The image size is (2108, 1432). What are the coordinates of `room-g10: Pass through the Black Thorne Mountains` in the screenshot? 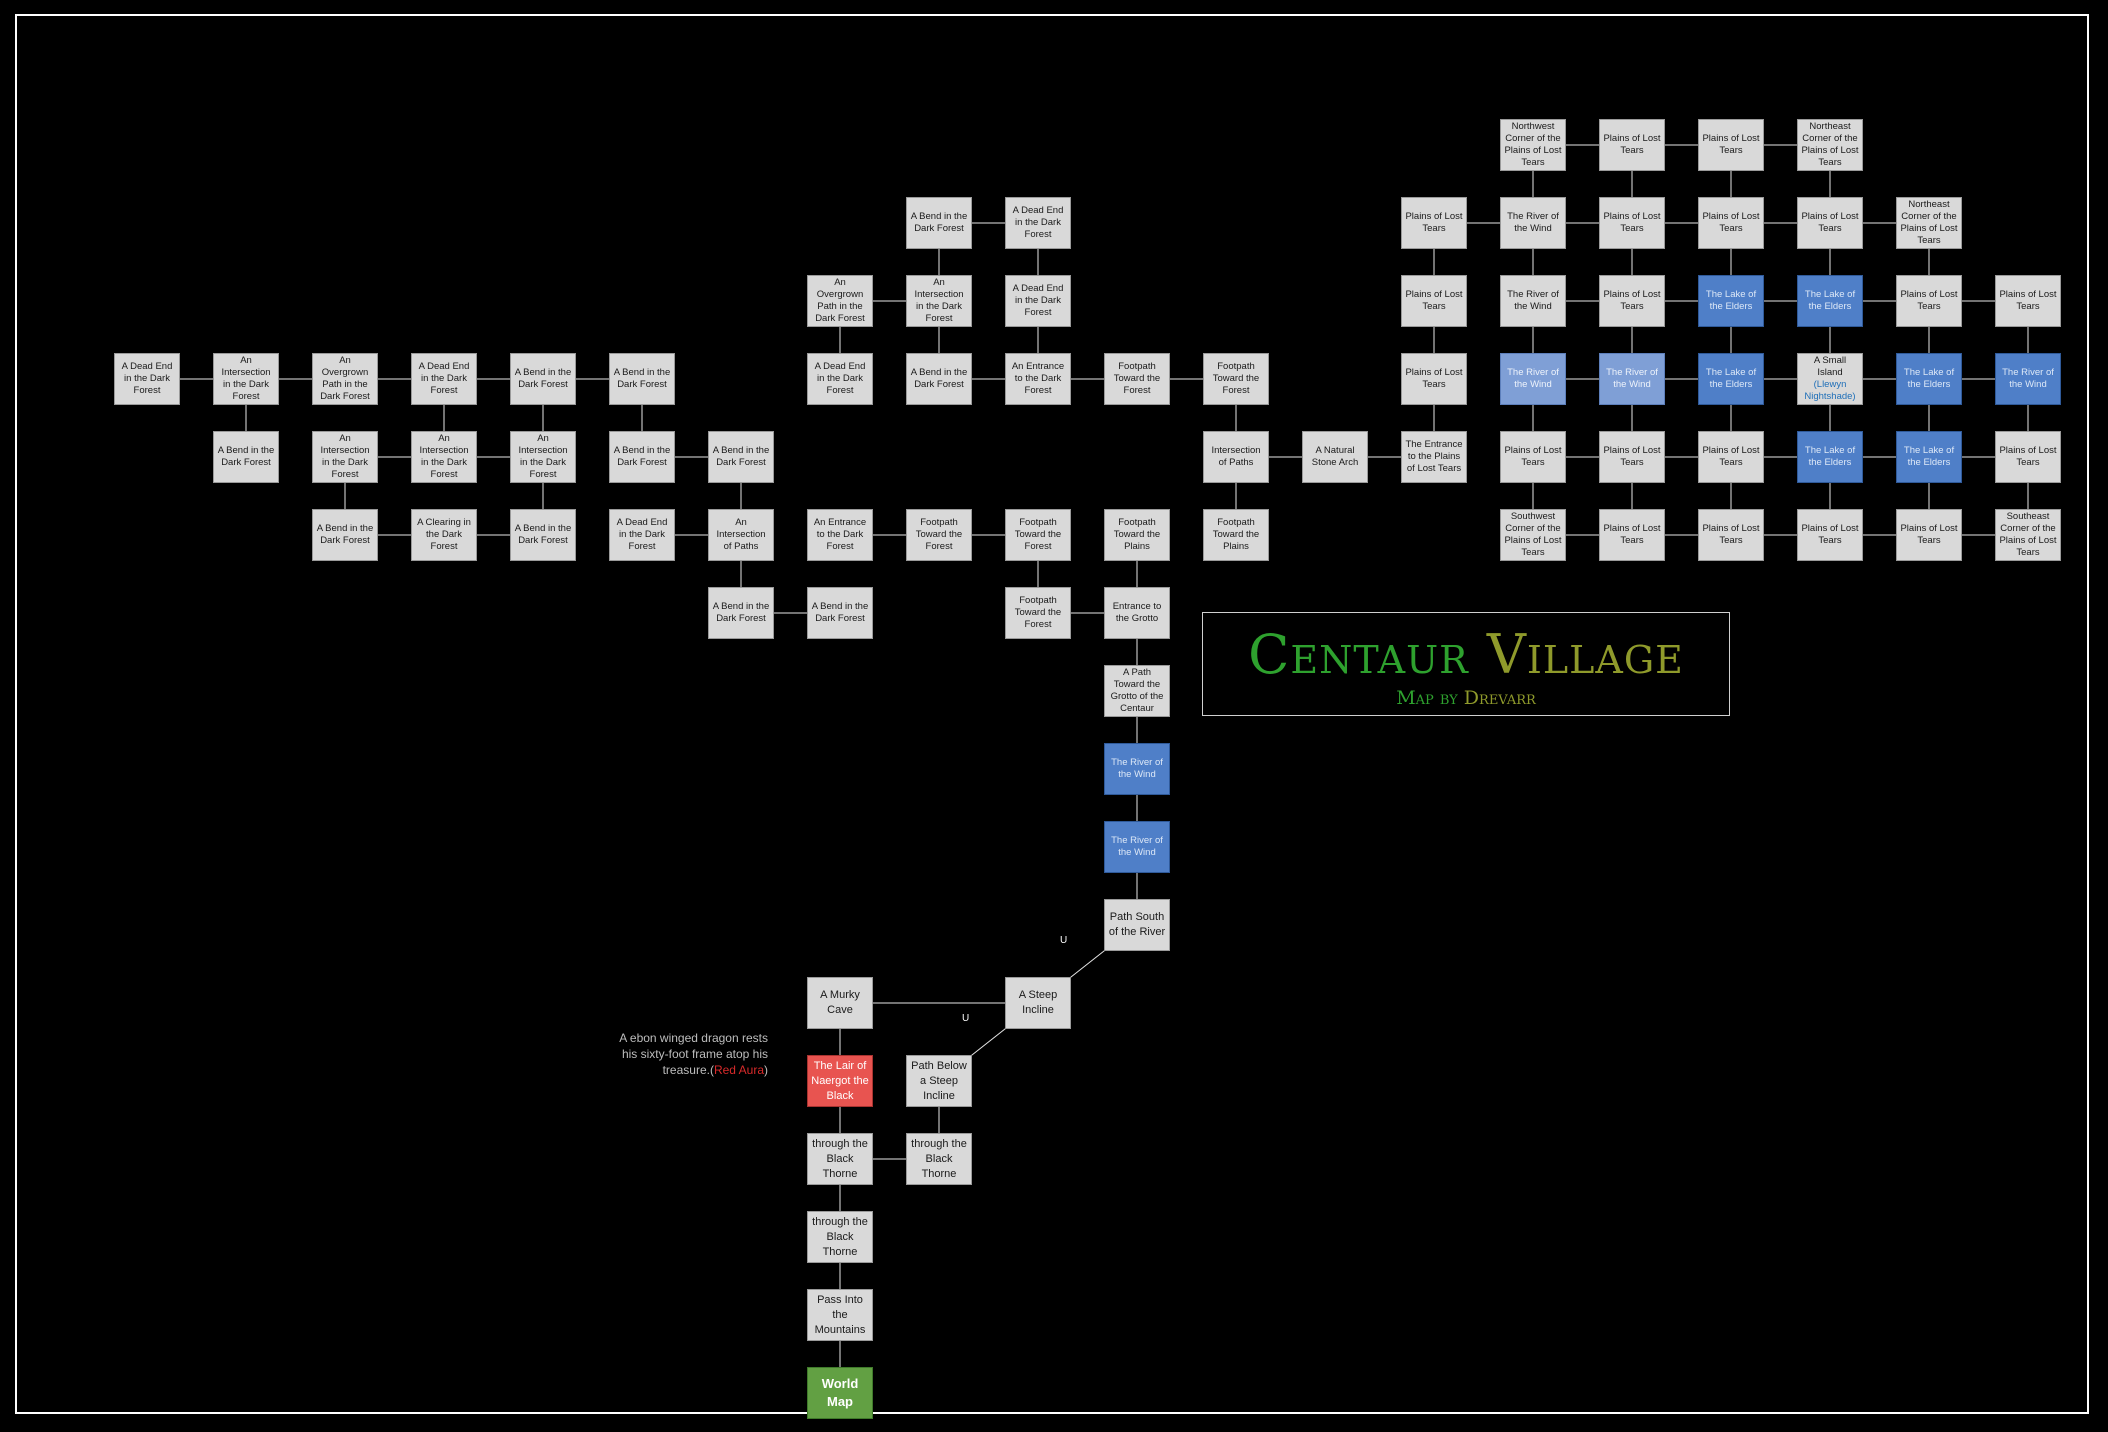 It's located at (939, 1159).